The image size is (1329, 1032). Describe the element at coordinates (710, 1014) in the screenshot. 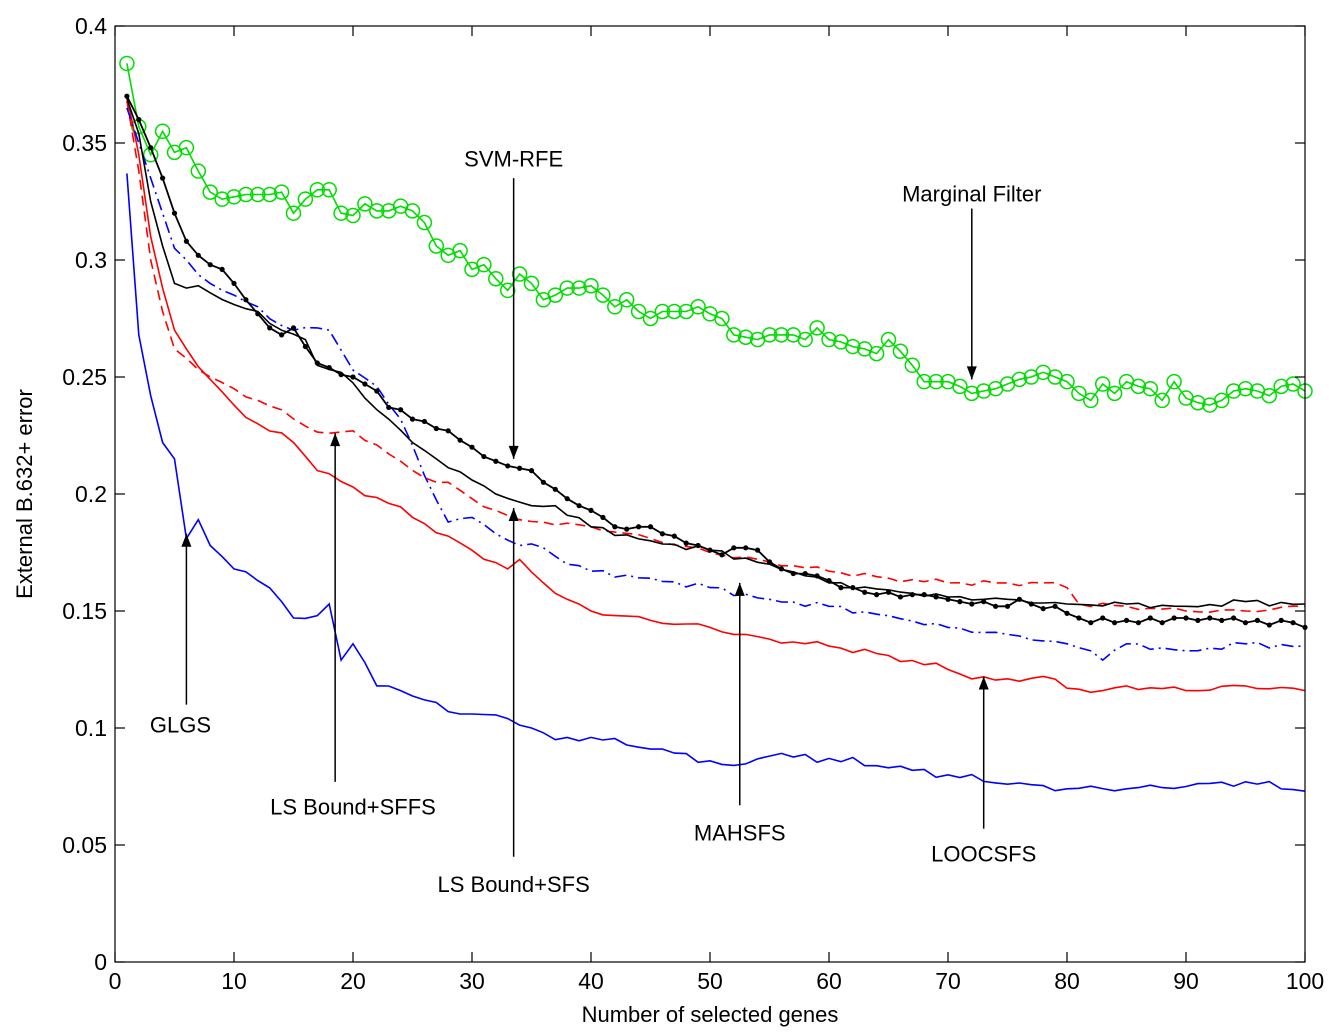

I see `x-axis-label: Number of selected genes` at that location.